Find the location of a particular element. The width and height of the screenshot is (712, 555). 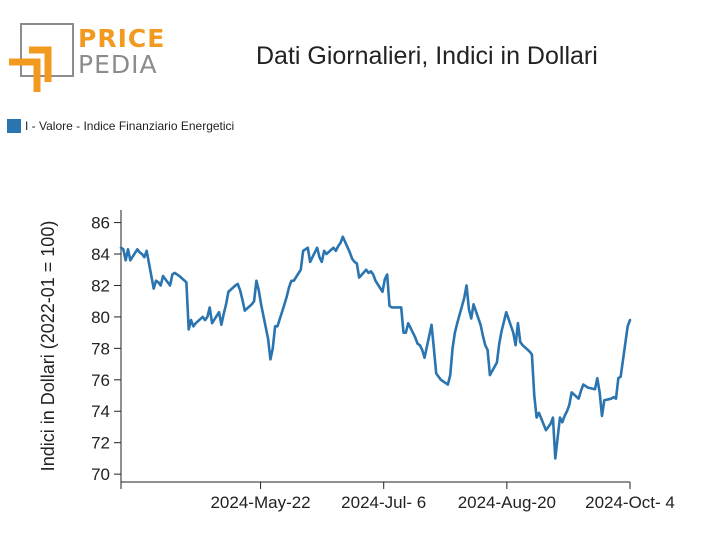

logo-mark-icon is located at coordinates (41, 57).